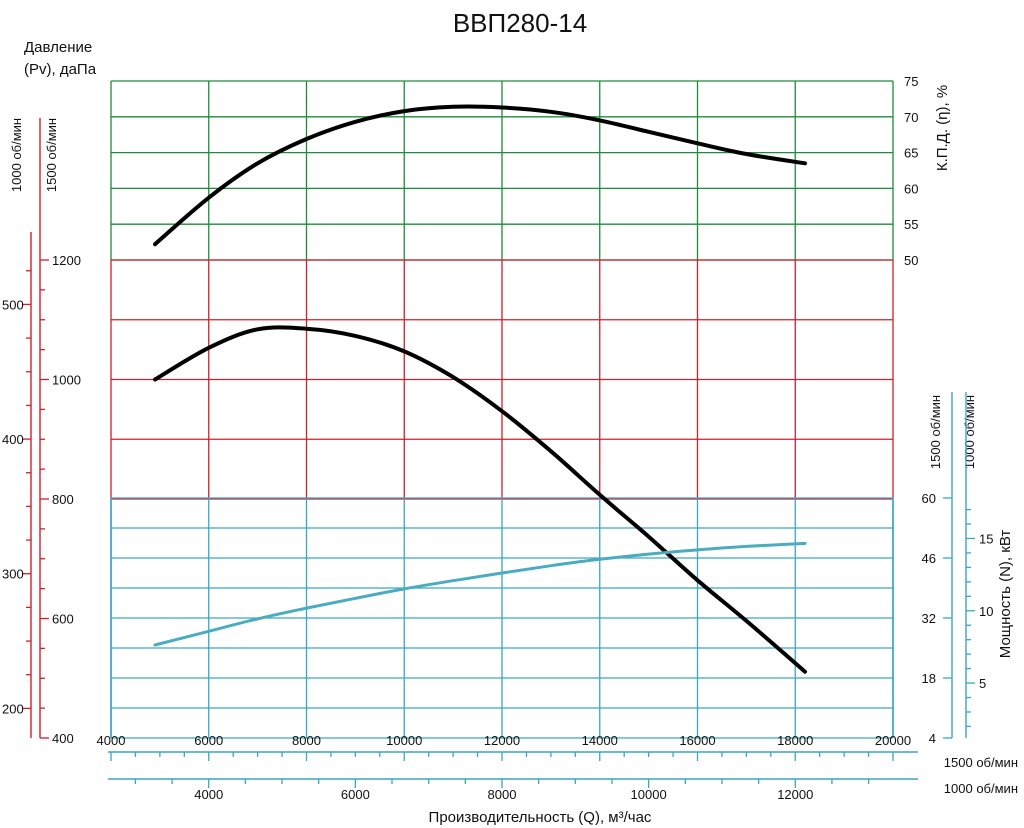 The width and height of the screenshot is (1024, 828). I want to click on x-axis-1500-name: 1500 об/мин, so click(981, 762).